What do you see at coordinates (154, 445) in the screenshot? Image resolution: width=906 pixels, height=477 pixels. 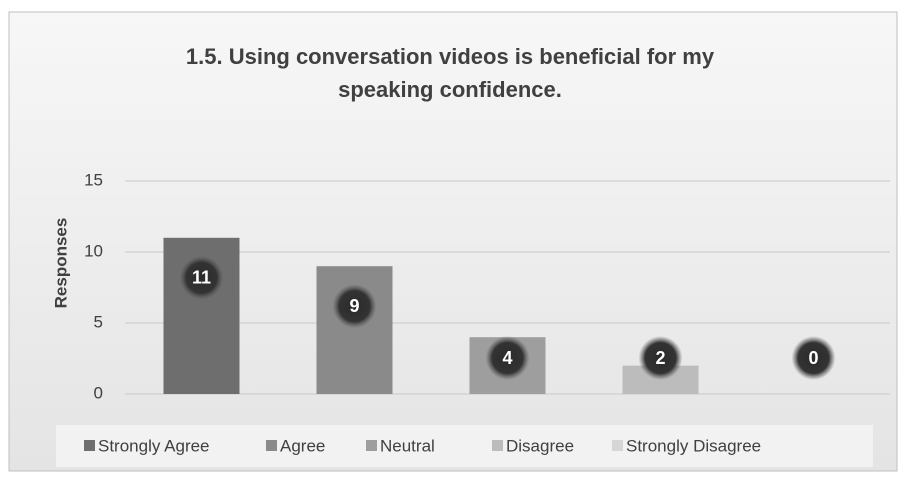 I see `legend-label: Strongly Agree` at bounding box center [154, 445].